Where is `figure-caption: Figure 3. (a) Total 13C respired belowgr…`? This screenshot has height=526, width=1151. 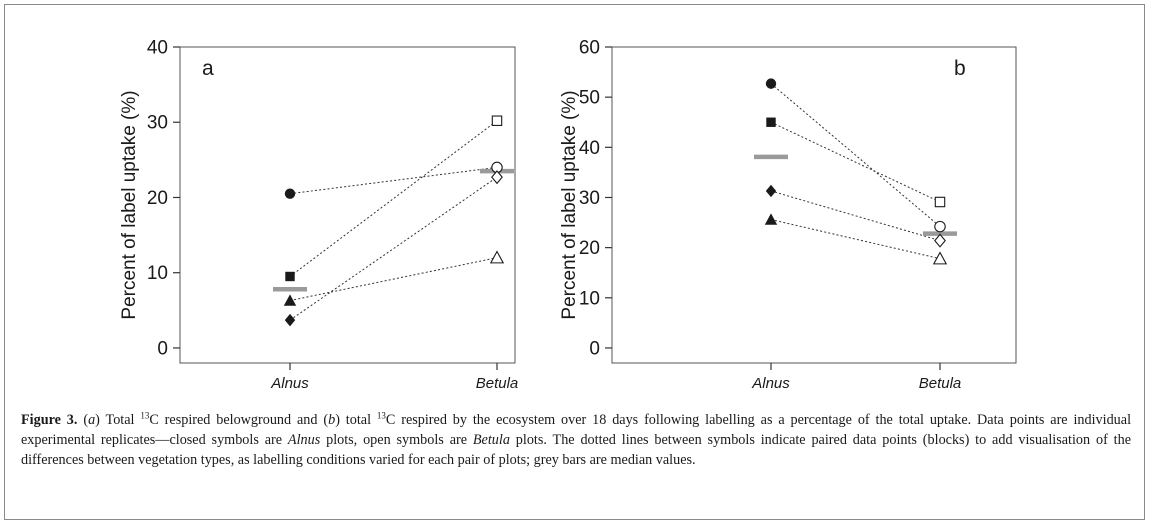
figure-caption: Figure 3. (a) Total 13C respired belowgr… is located at coordinates (576, 440).